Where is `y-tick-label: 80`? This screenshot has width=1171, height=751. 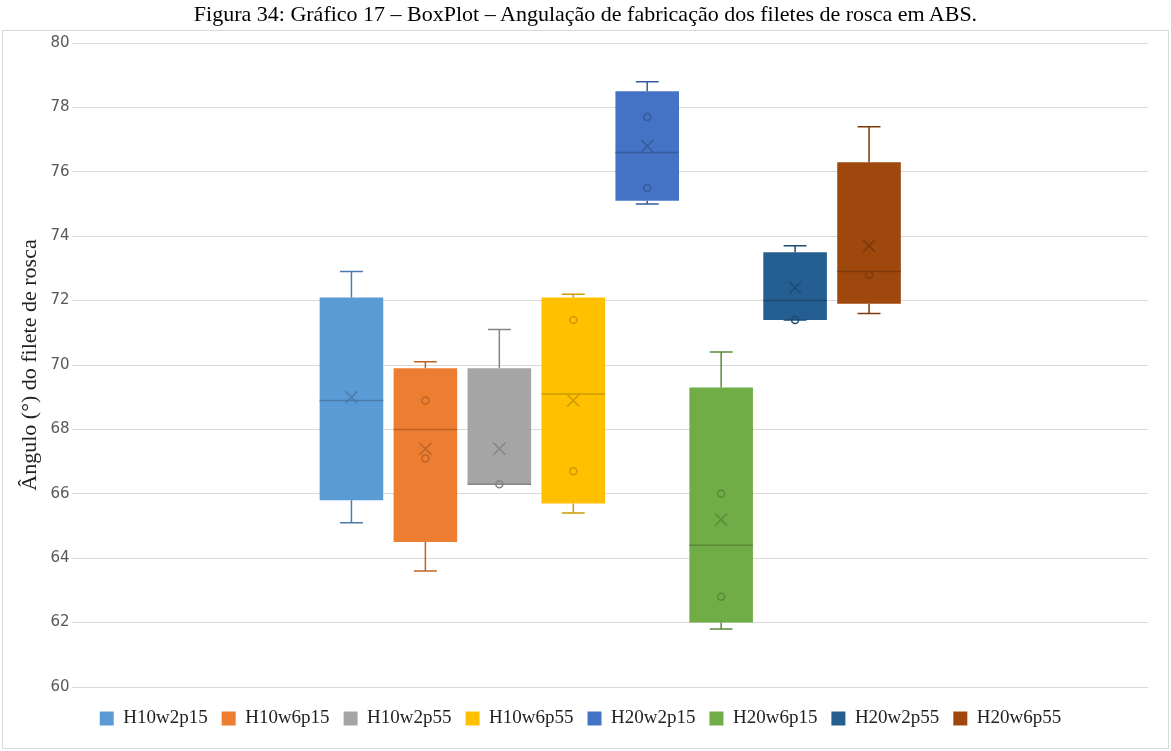
y-tick-label: 80 is located at coordinates (60, 41).